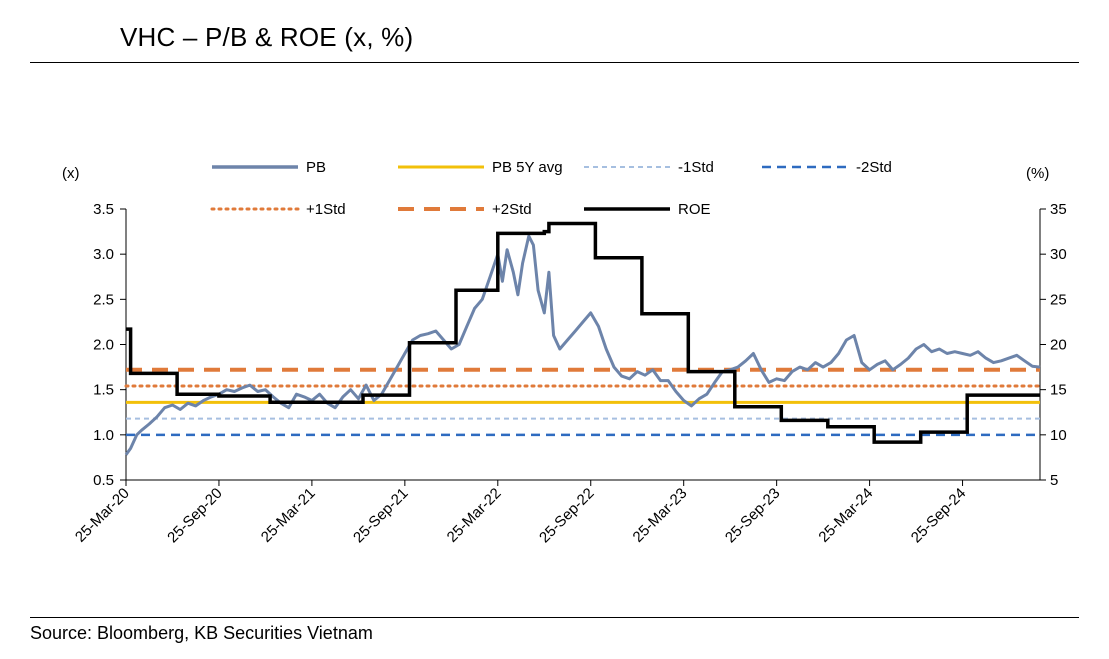  Describe the element at coordinates (1058, 390) in the screenshot. I see `right-tick-label: 15` at that location.